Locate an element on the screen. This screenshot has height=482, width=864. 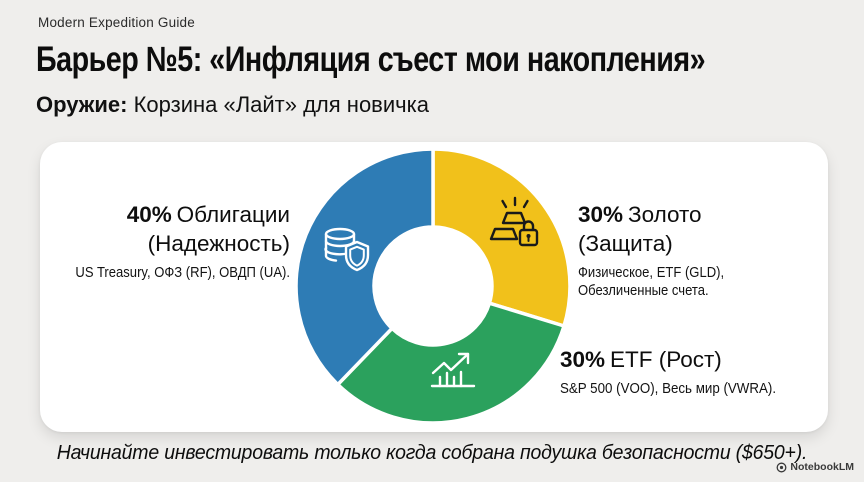
gold-description-line1: Физическое, ETF (GLD), is located at coordinates (651, 272).